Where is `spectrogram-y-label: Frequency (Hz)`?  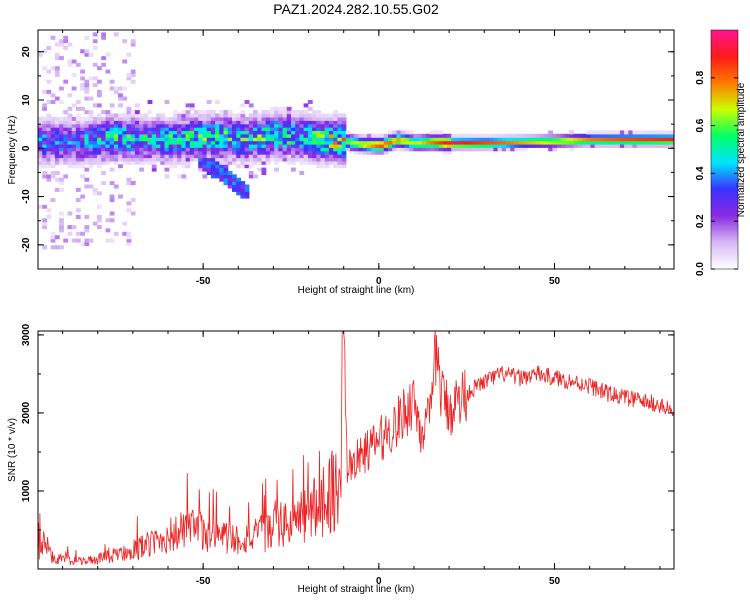
spectrogram-y-label: Frequency (Hz) is located at coordinates (12, 150).